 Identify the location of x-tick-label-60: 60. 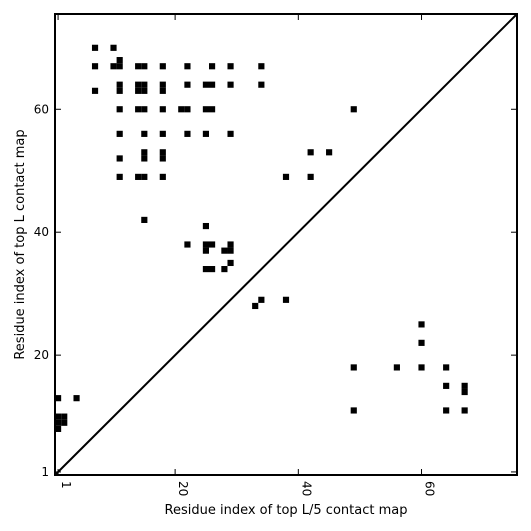
(430, 488).